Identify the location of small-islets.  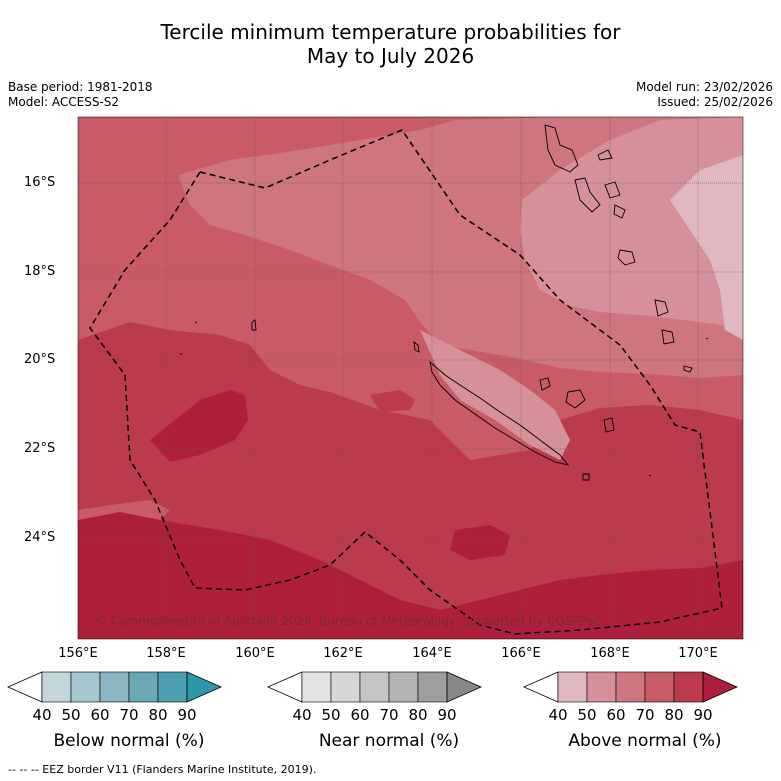
(444, 401).